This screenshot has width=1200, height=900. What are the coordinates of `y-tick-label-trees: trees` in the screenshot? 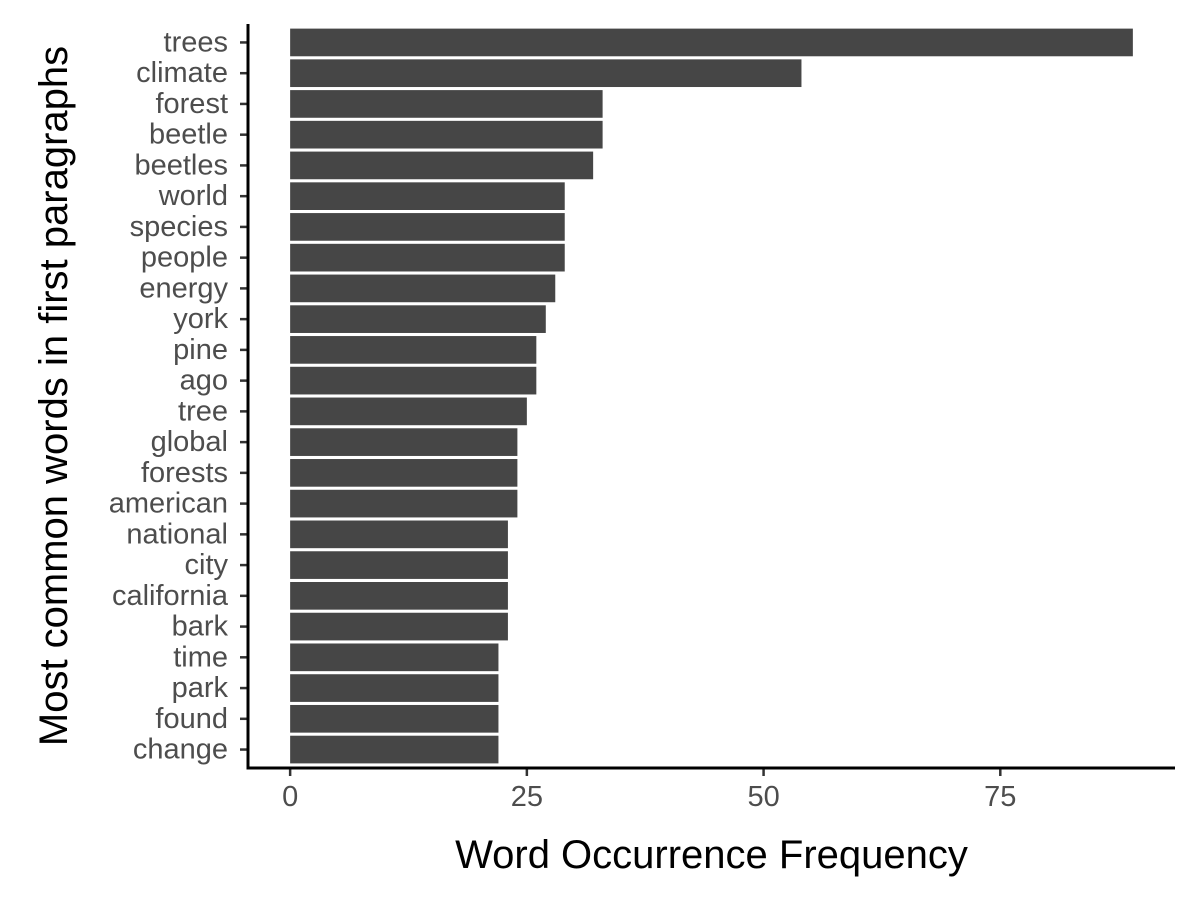 It's located at (196, 42).